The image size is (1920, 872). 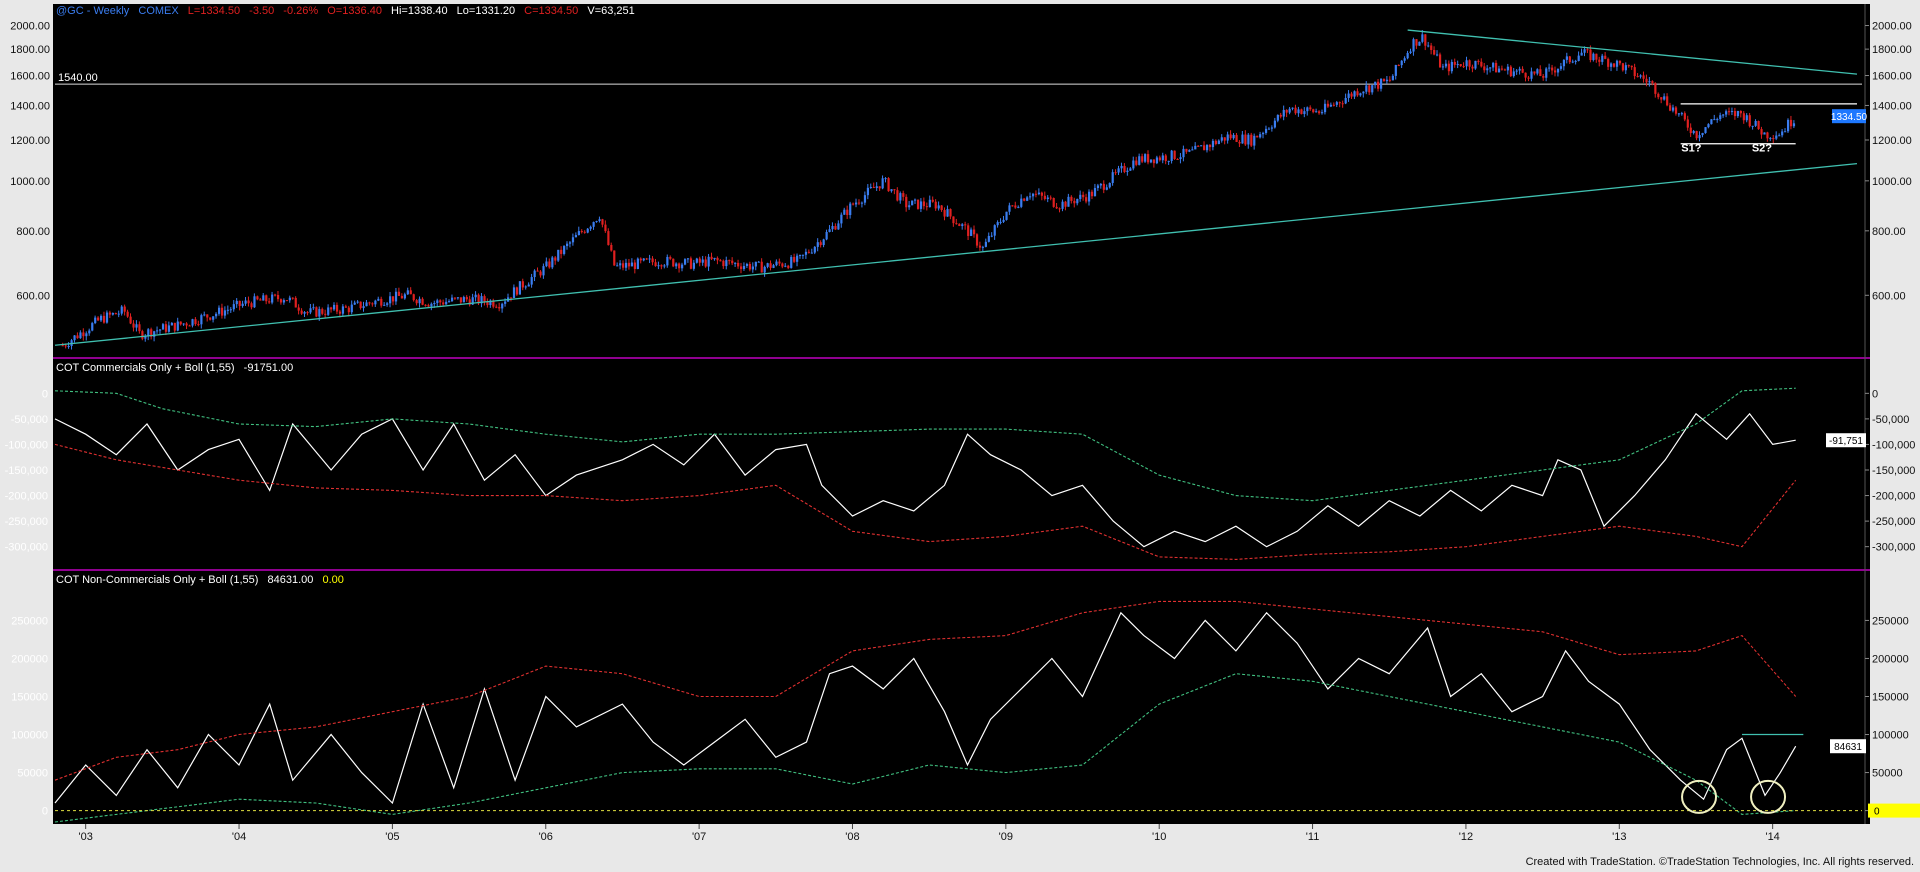 What do you see at coordinates (45, 394) in the screenshot?
I see `commercials-left-tick: 0` at bounding box center [45, 394].